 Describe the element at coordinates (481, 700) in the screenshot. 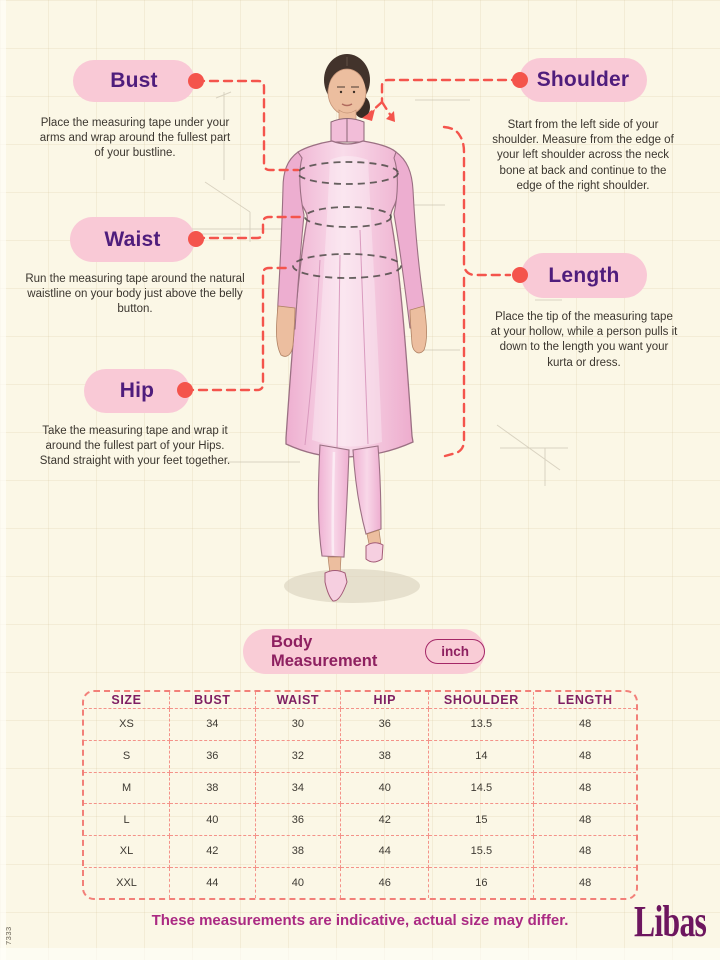

I see `column-header: SHOULDER` at that location.